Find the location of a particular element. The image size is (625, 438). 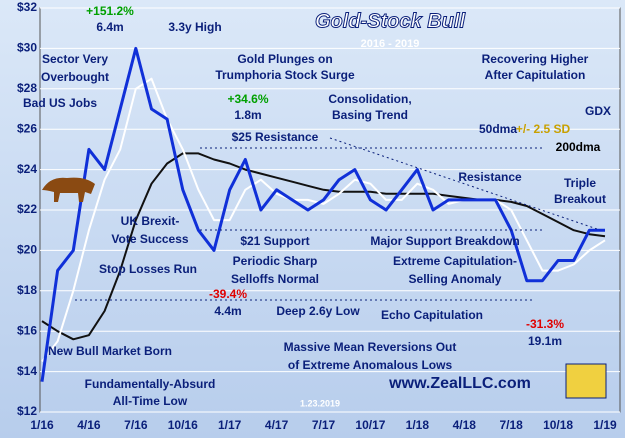

annotation: $21 Support is located at coordinates (274, 241).